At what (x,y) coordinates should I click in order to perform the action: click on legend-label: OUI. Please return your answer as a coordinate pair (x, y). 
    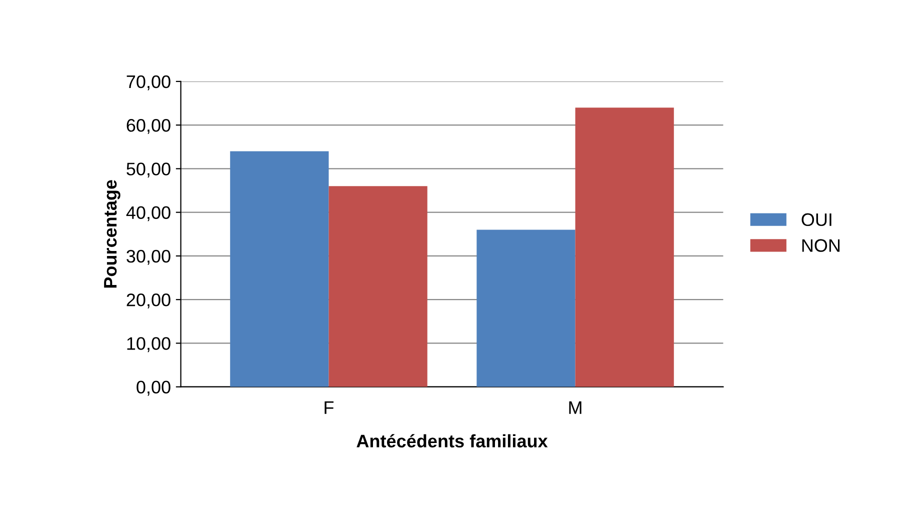
    Looking at the image, I should click on (817, 219).